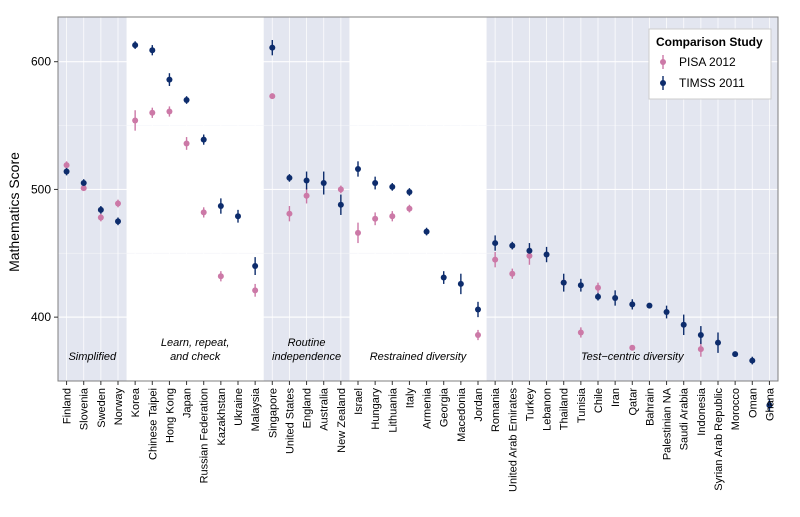 The image size is (800, 517). Describe the element at coordinates (736, 409) in the screenshot. I see `x-tick-label: Morocco` at that location.